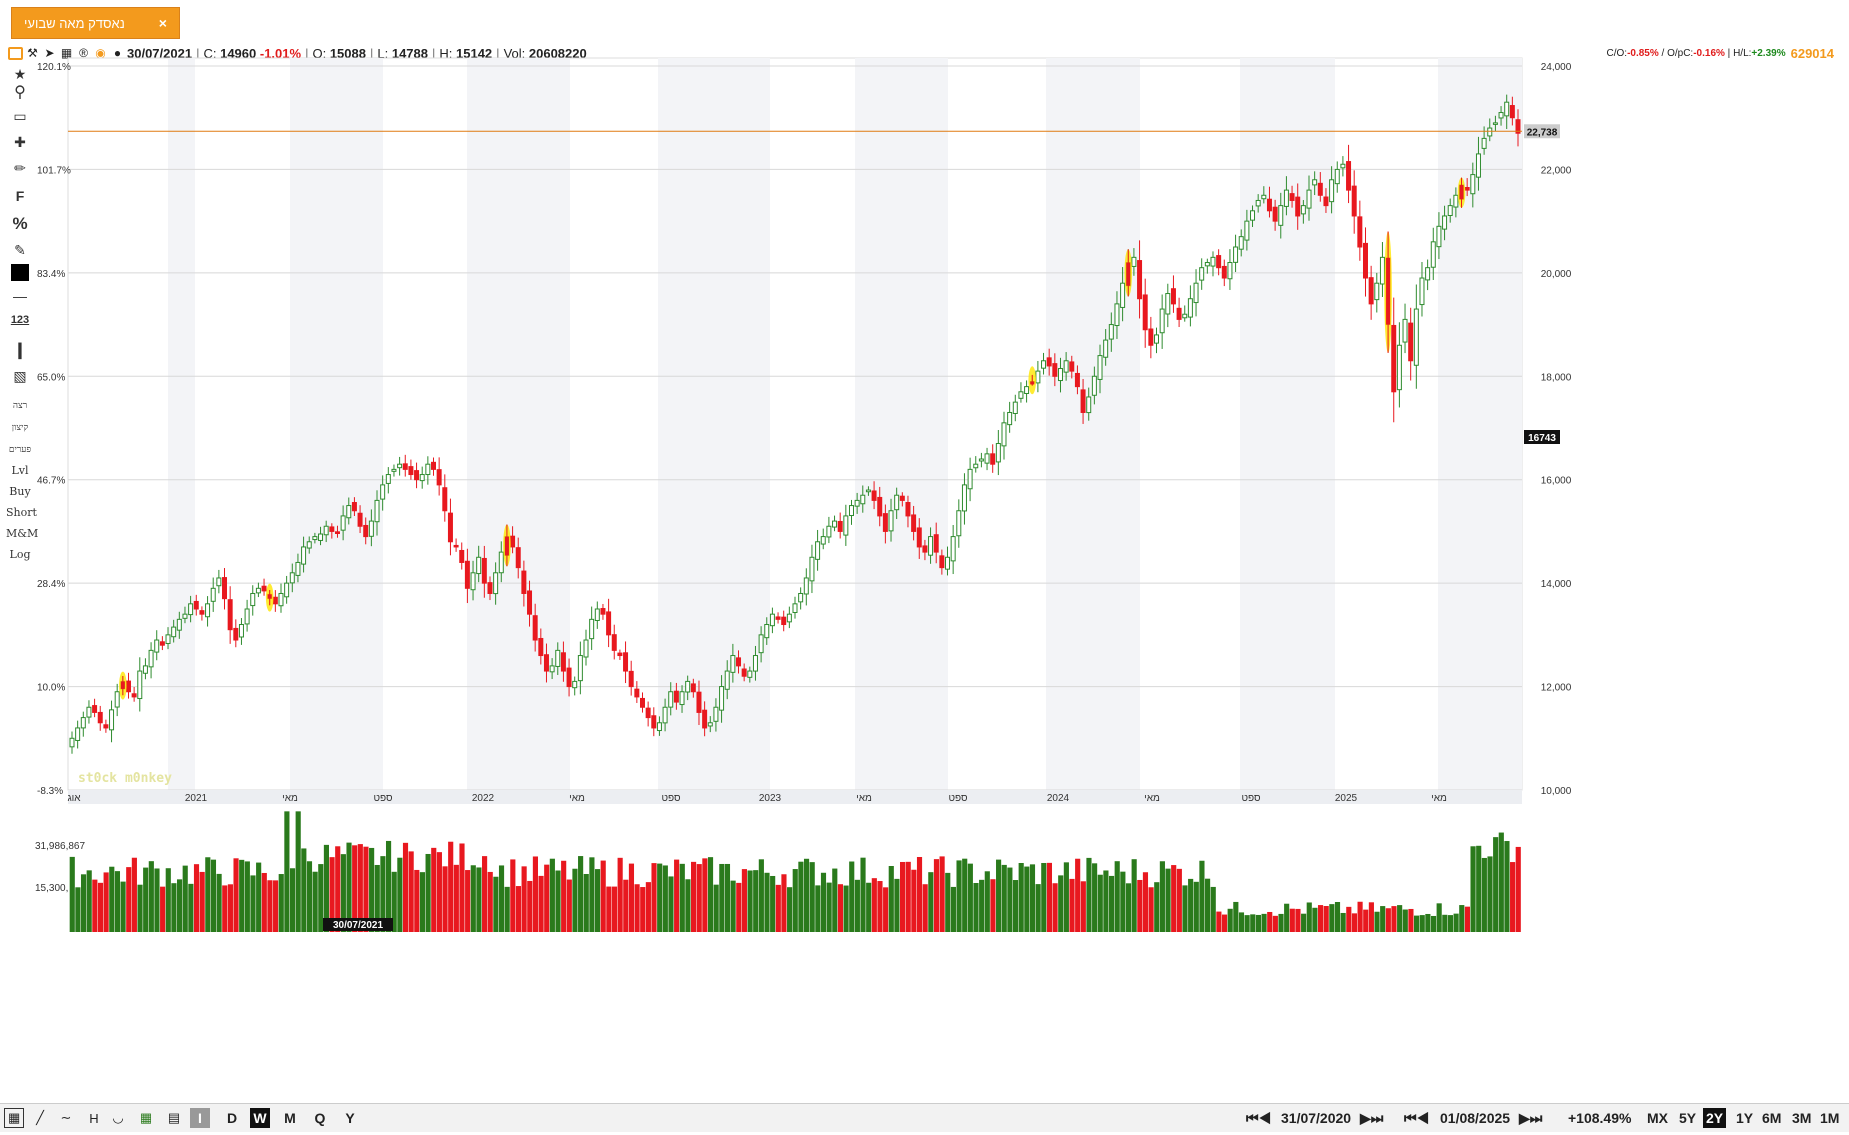 The image size is (1849, 1135). I want to click on opc-value: -0.16%, so click(1709, 53).